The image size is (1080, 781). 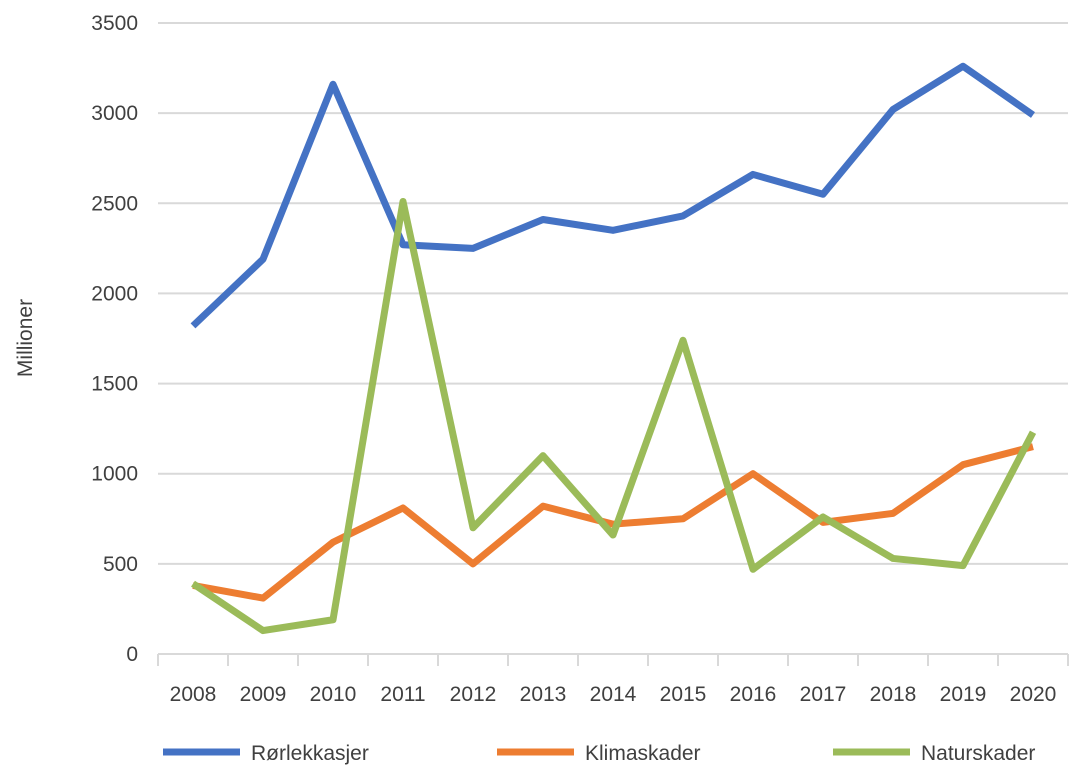 What do you see at coordinates (193, 694) in the screenshot?
I see `x-tick-label: 2008` at bounding box center [193, 694].